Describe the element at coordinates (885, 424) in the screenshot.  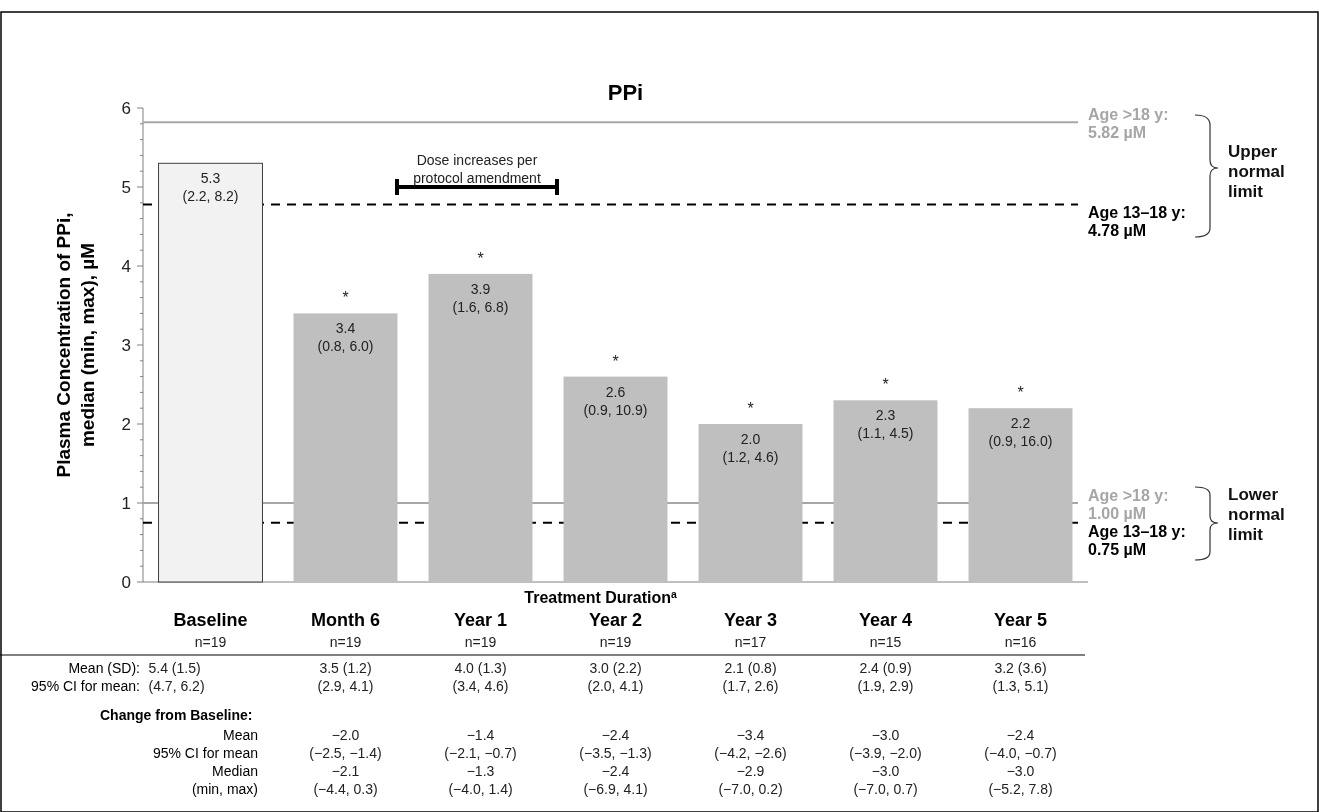
I see `data-label: 2.3 (1.1, 4.5)` at that location.